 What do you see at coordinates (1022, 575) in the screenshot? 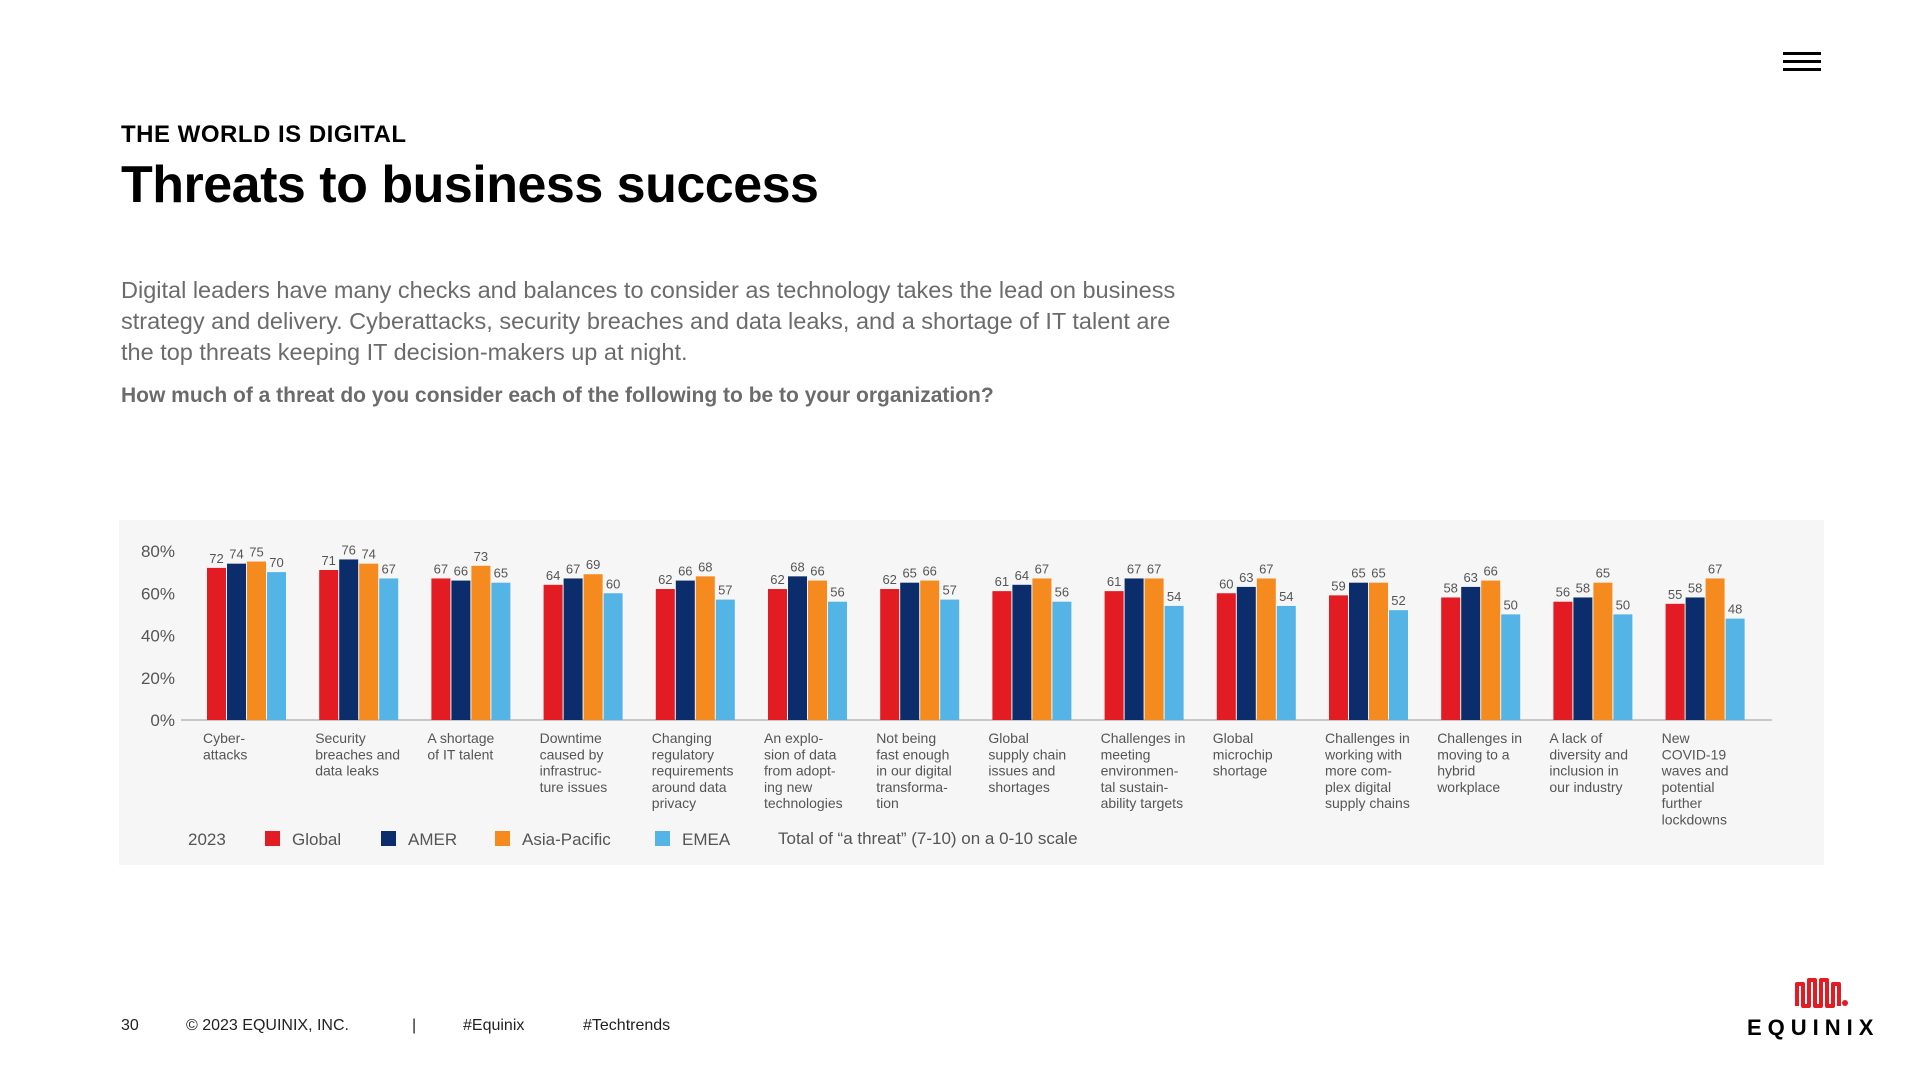
I see `data-label: 64` at bounding box center [1022, 575].